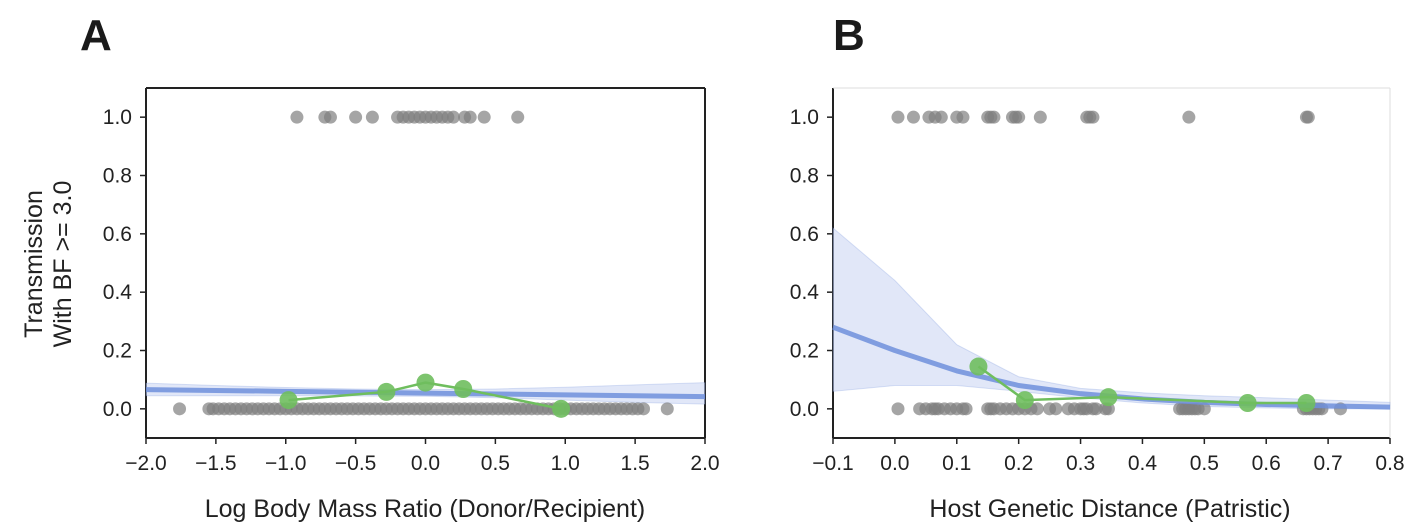 The height and width of the screenshot is (529, 1428). I want to click on x-tick-label: −0.5, so click(355, 463).